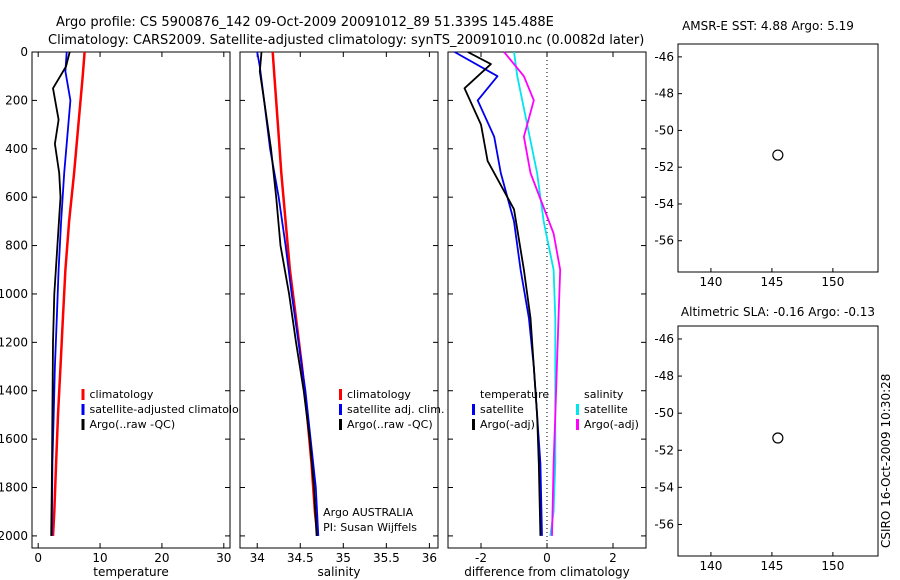 This screenshot has width=900, height=580. I want to click on y-tick-label: 0, so click(24, 52).